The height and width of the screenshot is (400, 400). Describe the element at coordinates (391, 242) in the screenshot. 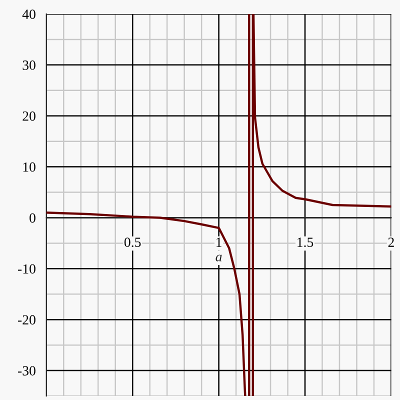

I see `x-tick-label: 2` at that location.